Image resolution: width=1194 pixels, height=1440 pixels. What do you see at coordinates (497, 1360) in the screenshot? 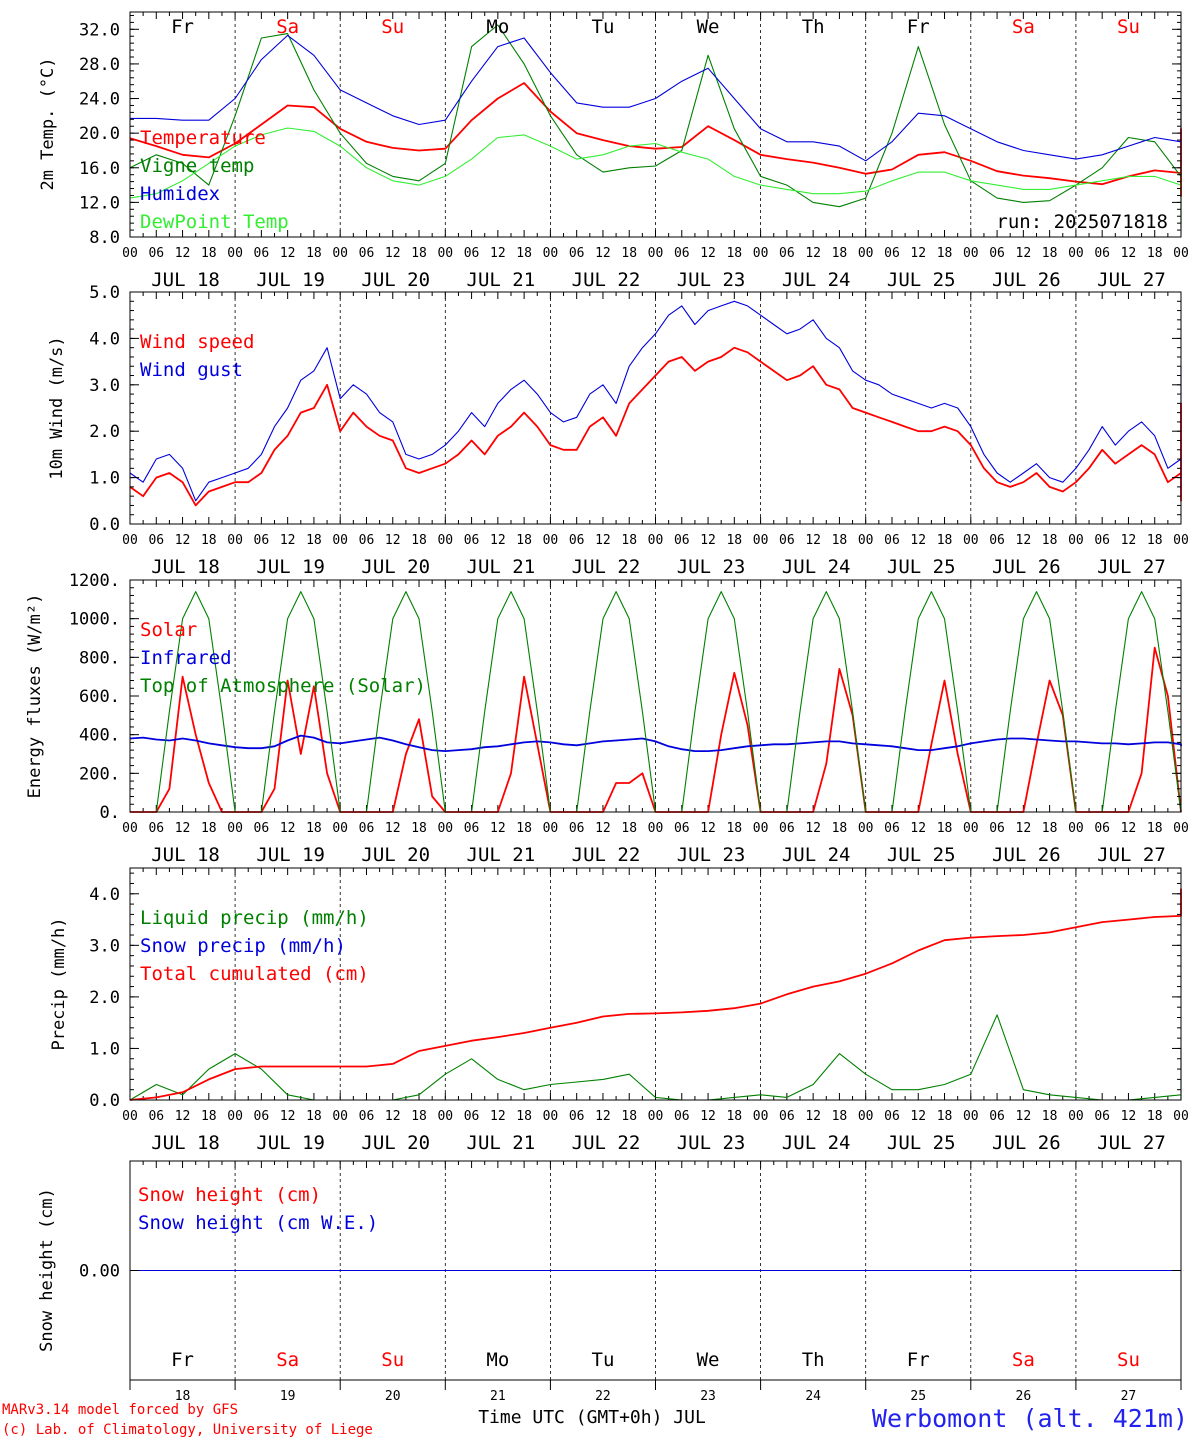
I see `day-abbr-bottom: Mo` at bounding box center [497, 1360].